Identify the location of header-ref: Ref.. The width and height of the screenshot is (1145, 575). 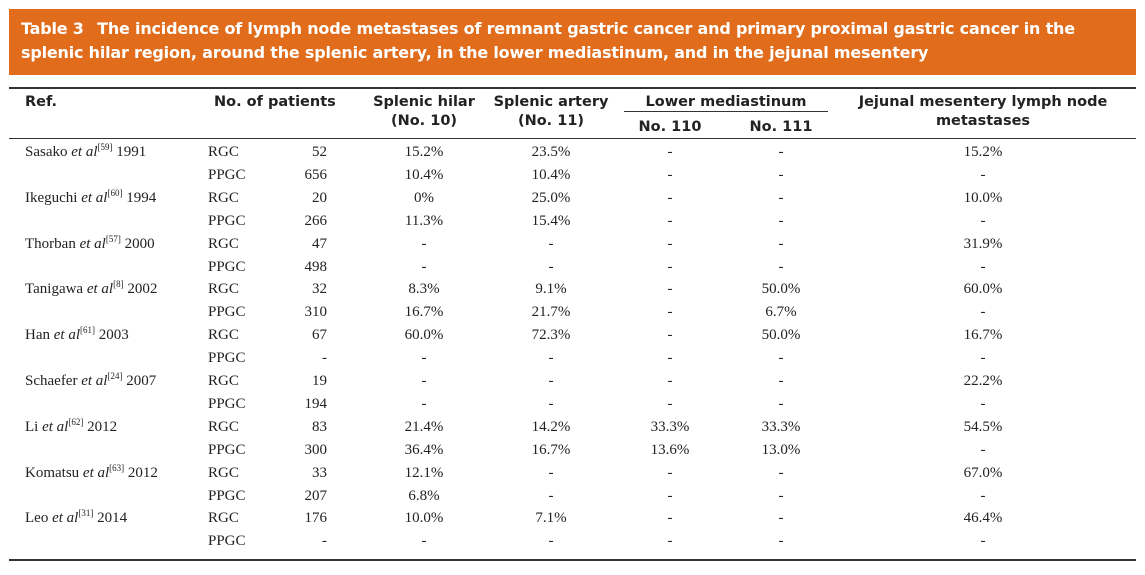
(41, 102).